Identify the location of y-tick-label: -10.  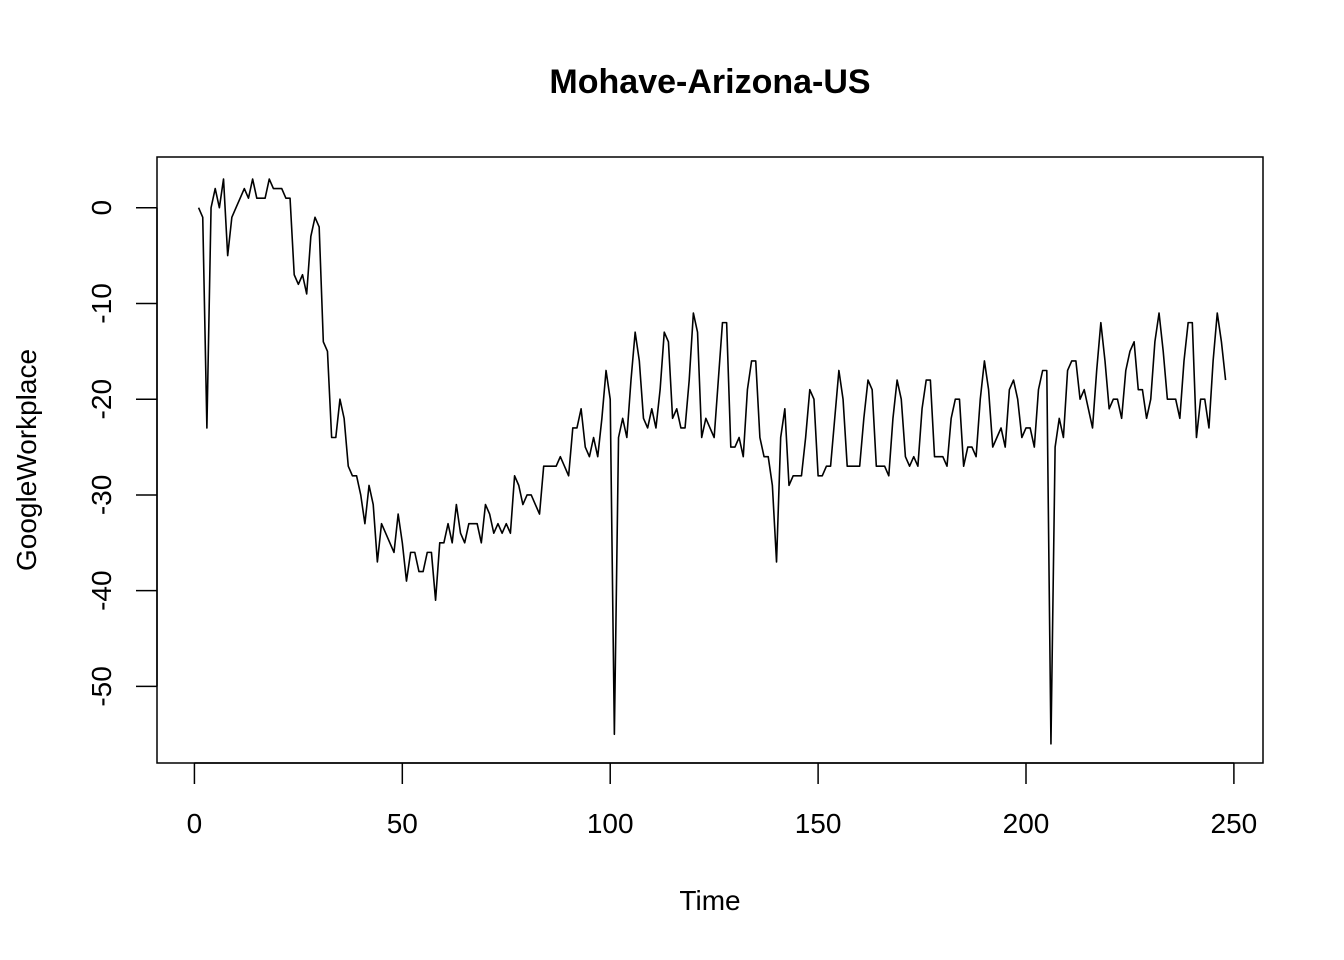
(101, 303).